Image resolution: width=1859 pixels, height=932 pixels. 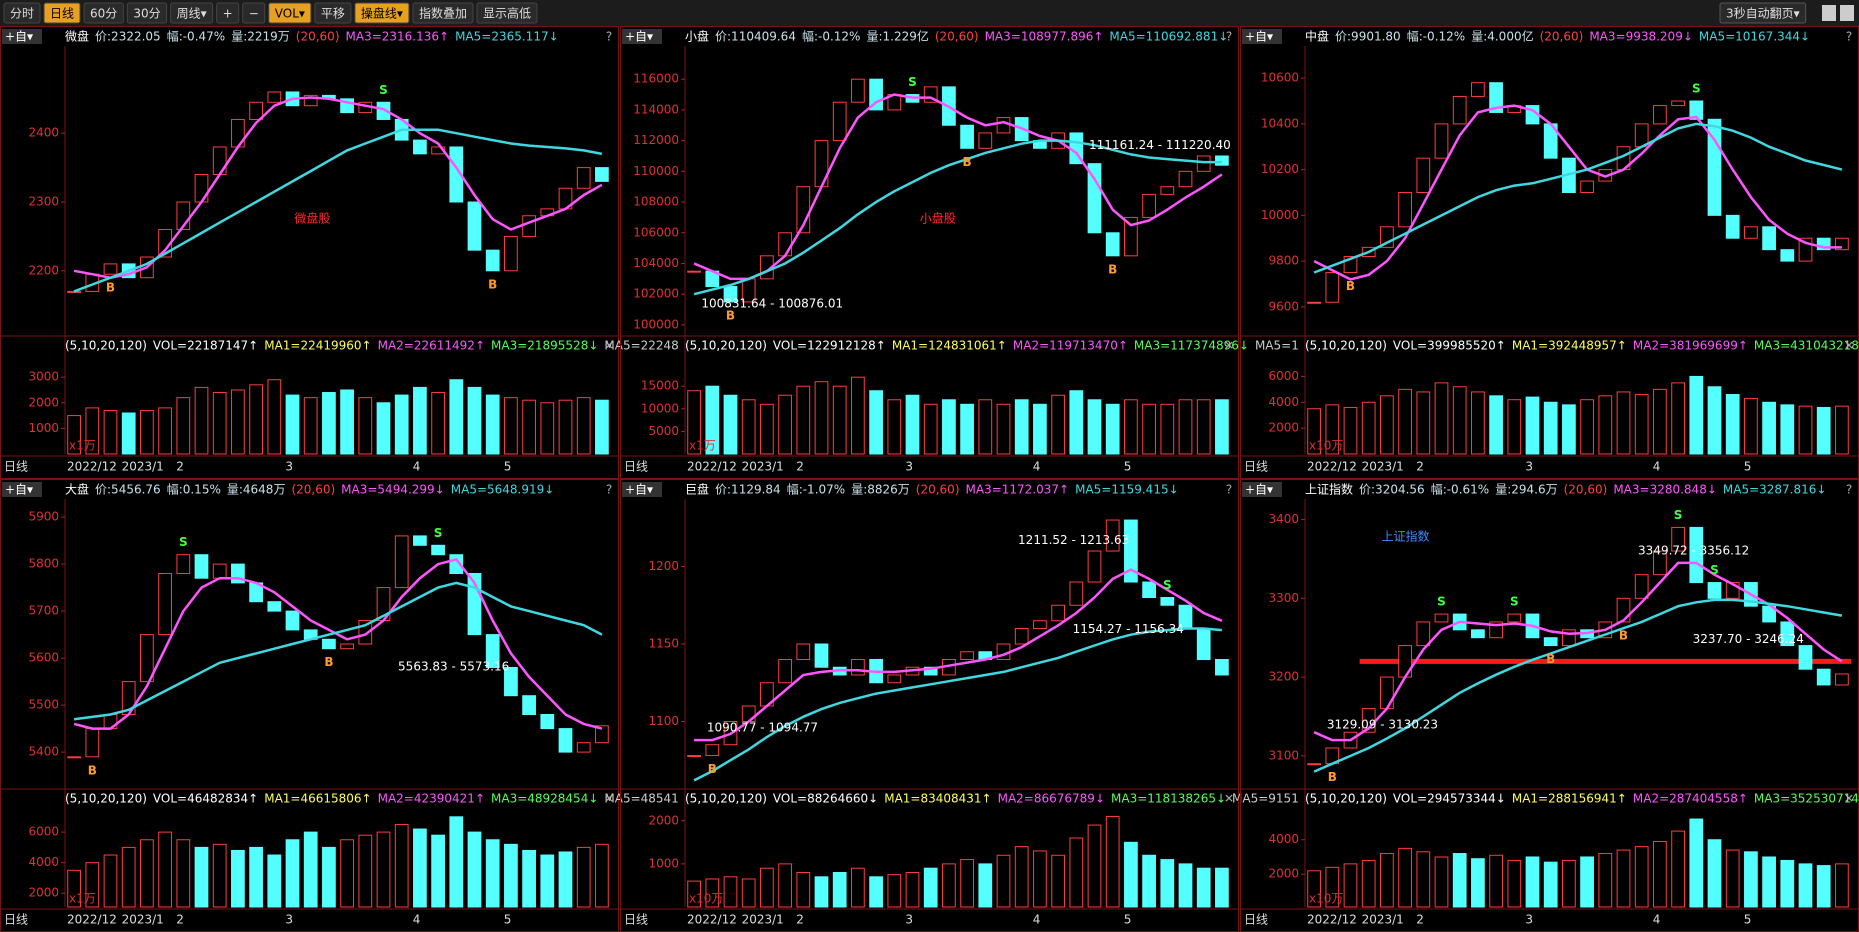 I want to click on toolbar-label: 平移, so click(x=333, y=14).